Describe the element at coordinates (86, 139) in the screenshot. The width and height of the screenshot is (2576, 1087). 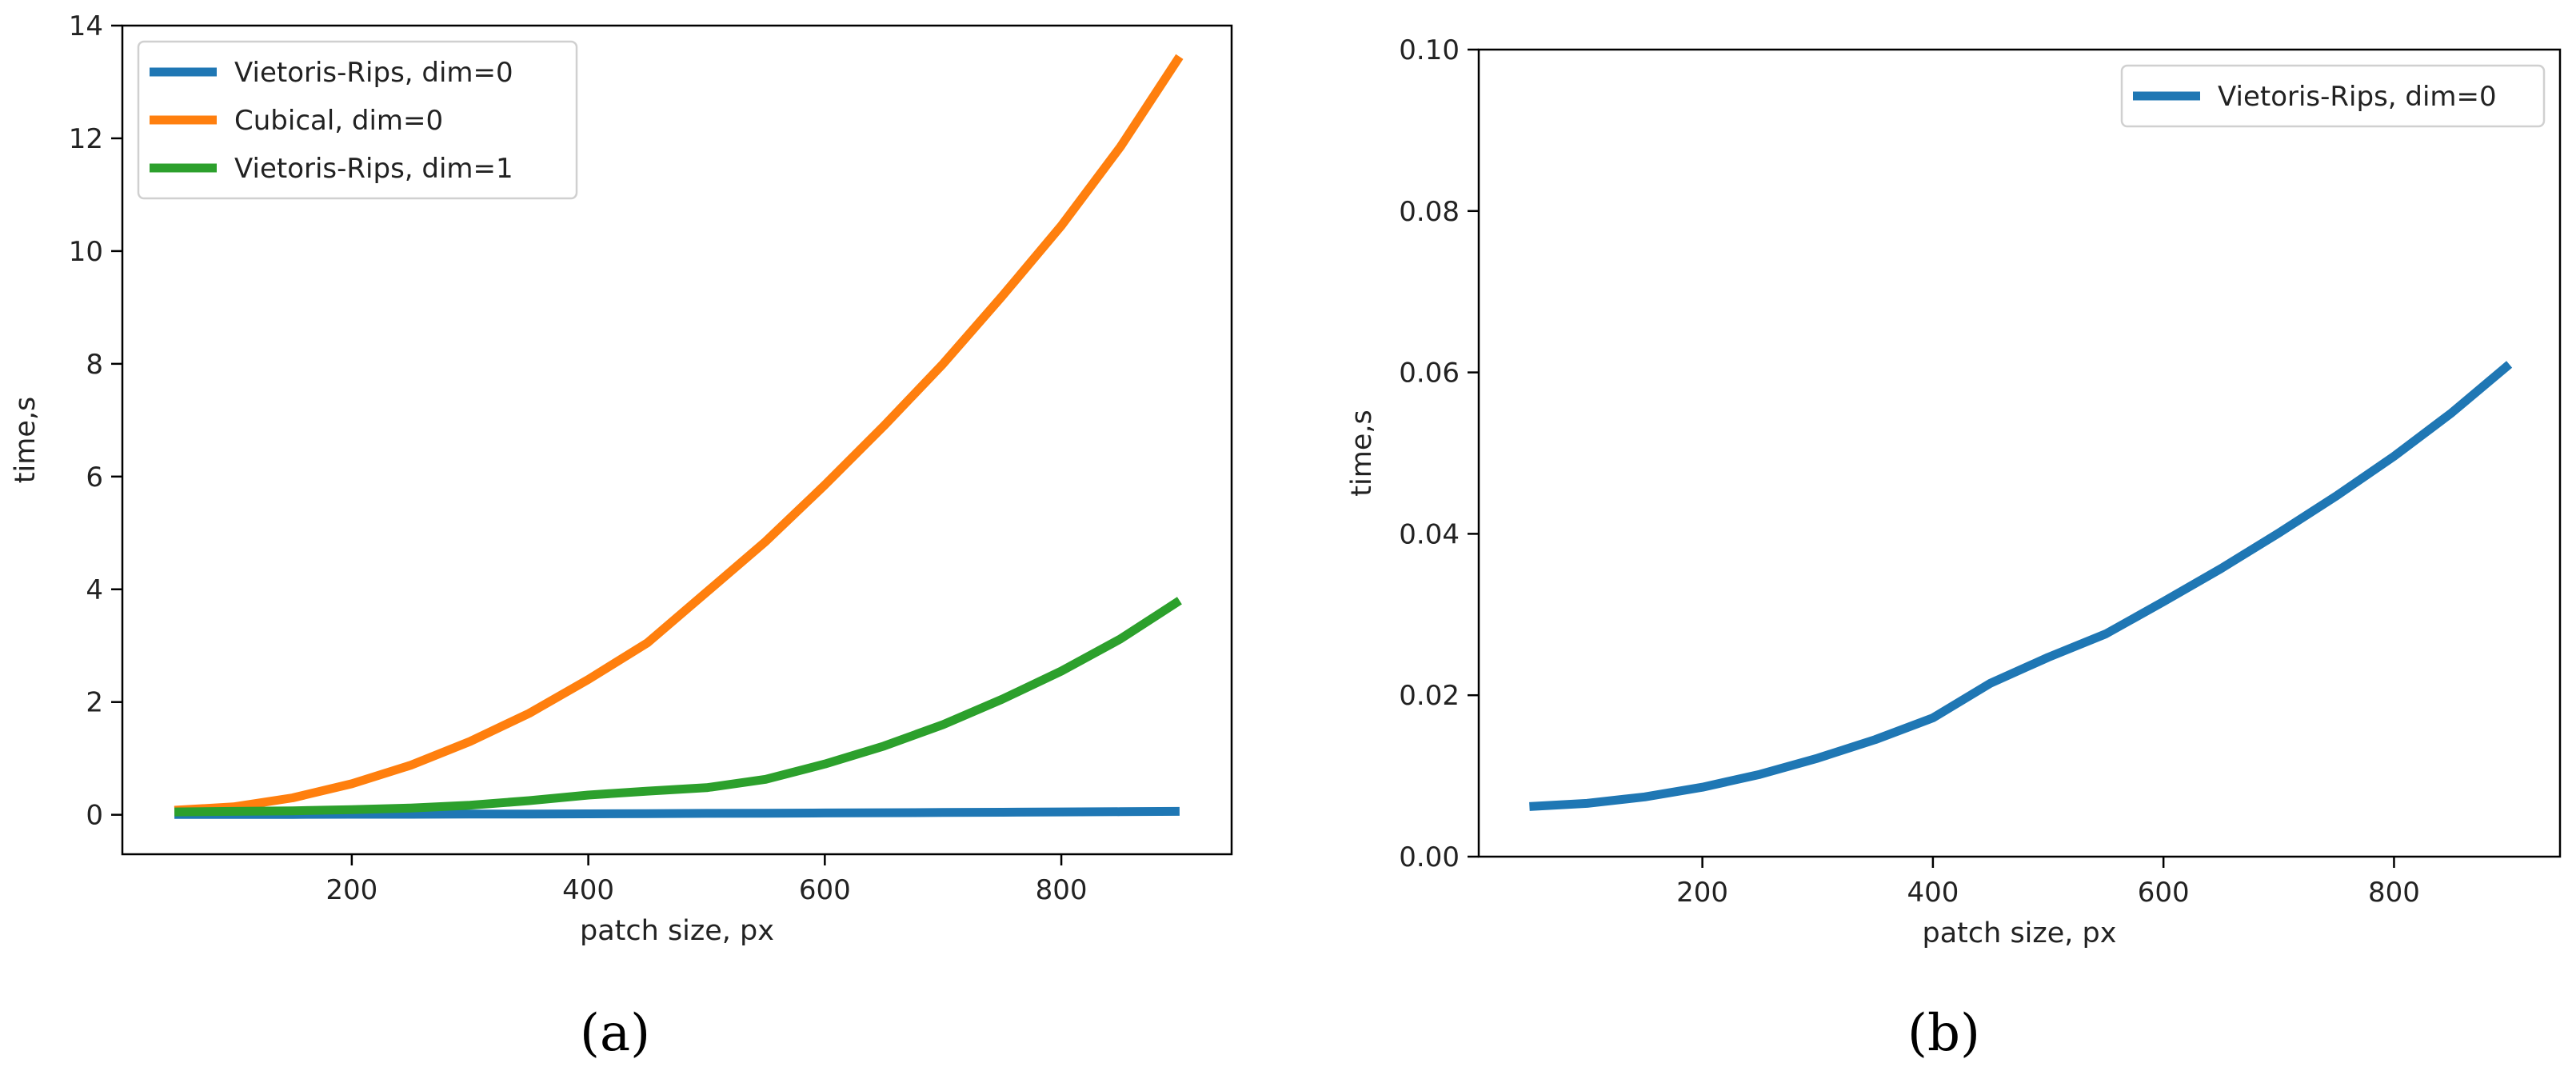
I see `y-tick-label: 12` at that location.